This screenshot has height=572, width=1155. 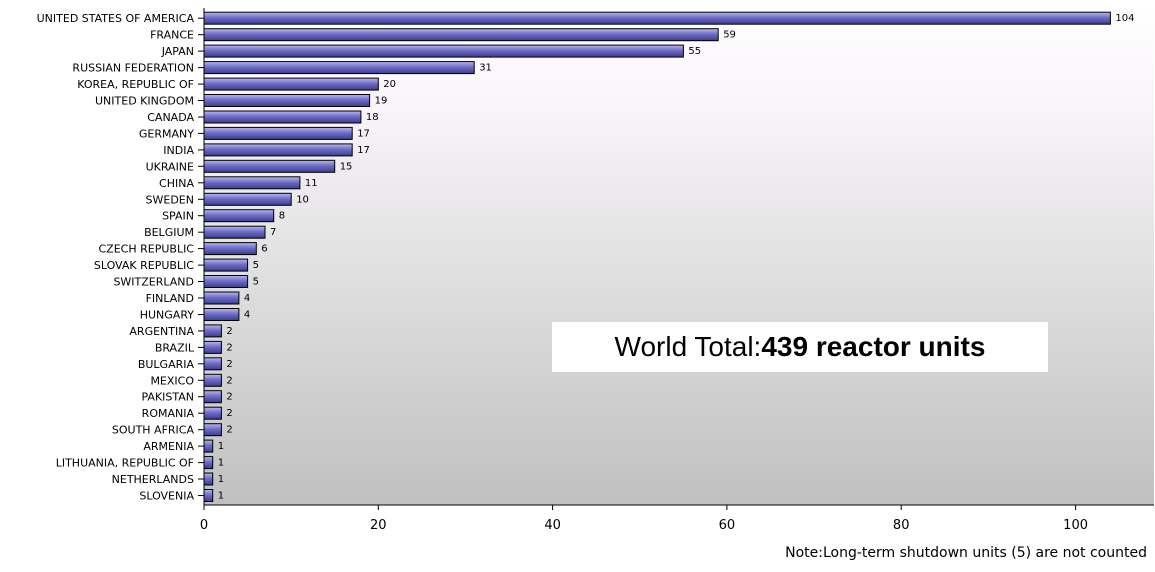 What do you see at coordinates (172, 380) in the screenshot?
I see `category-label: MEXICO` at bounding box center [172, 380].